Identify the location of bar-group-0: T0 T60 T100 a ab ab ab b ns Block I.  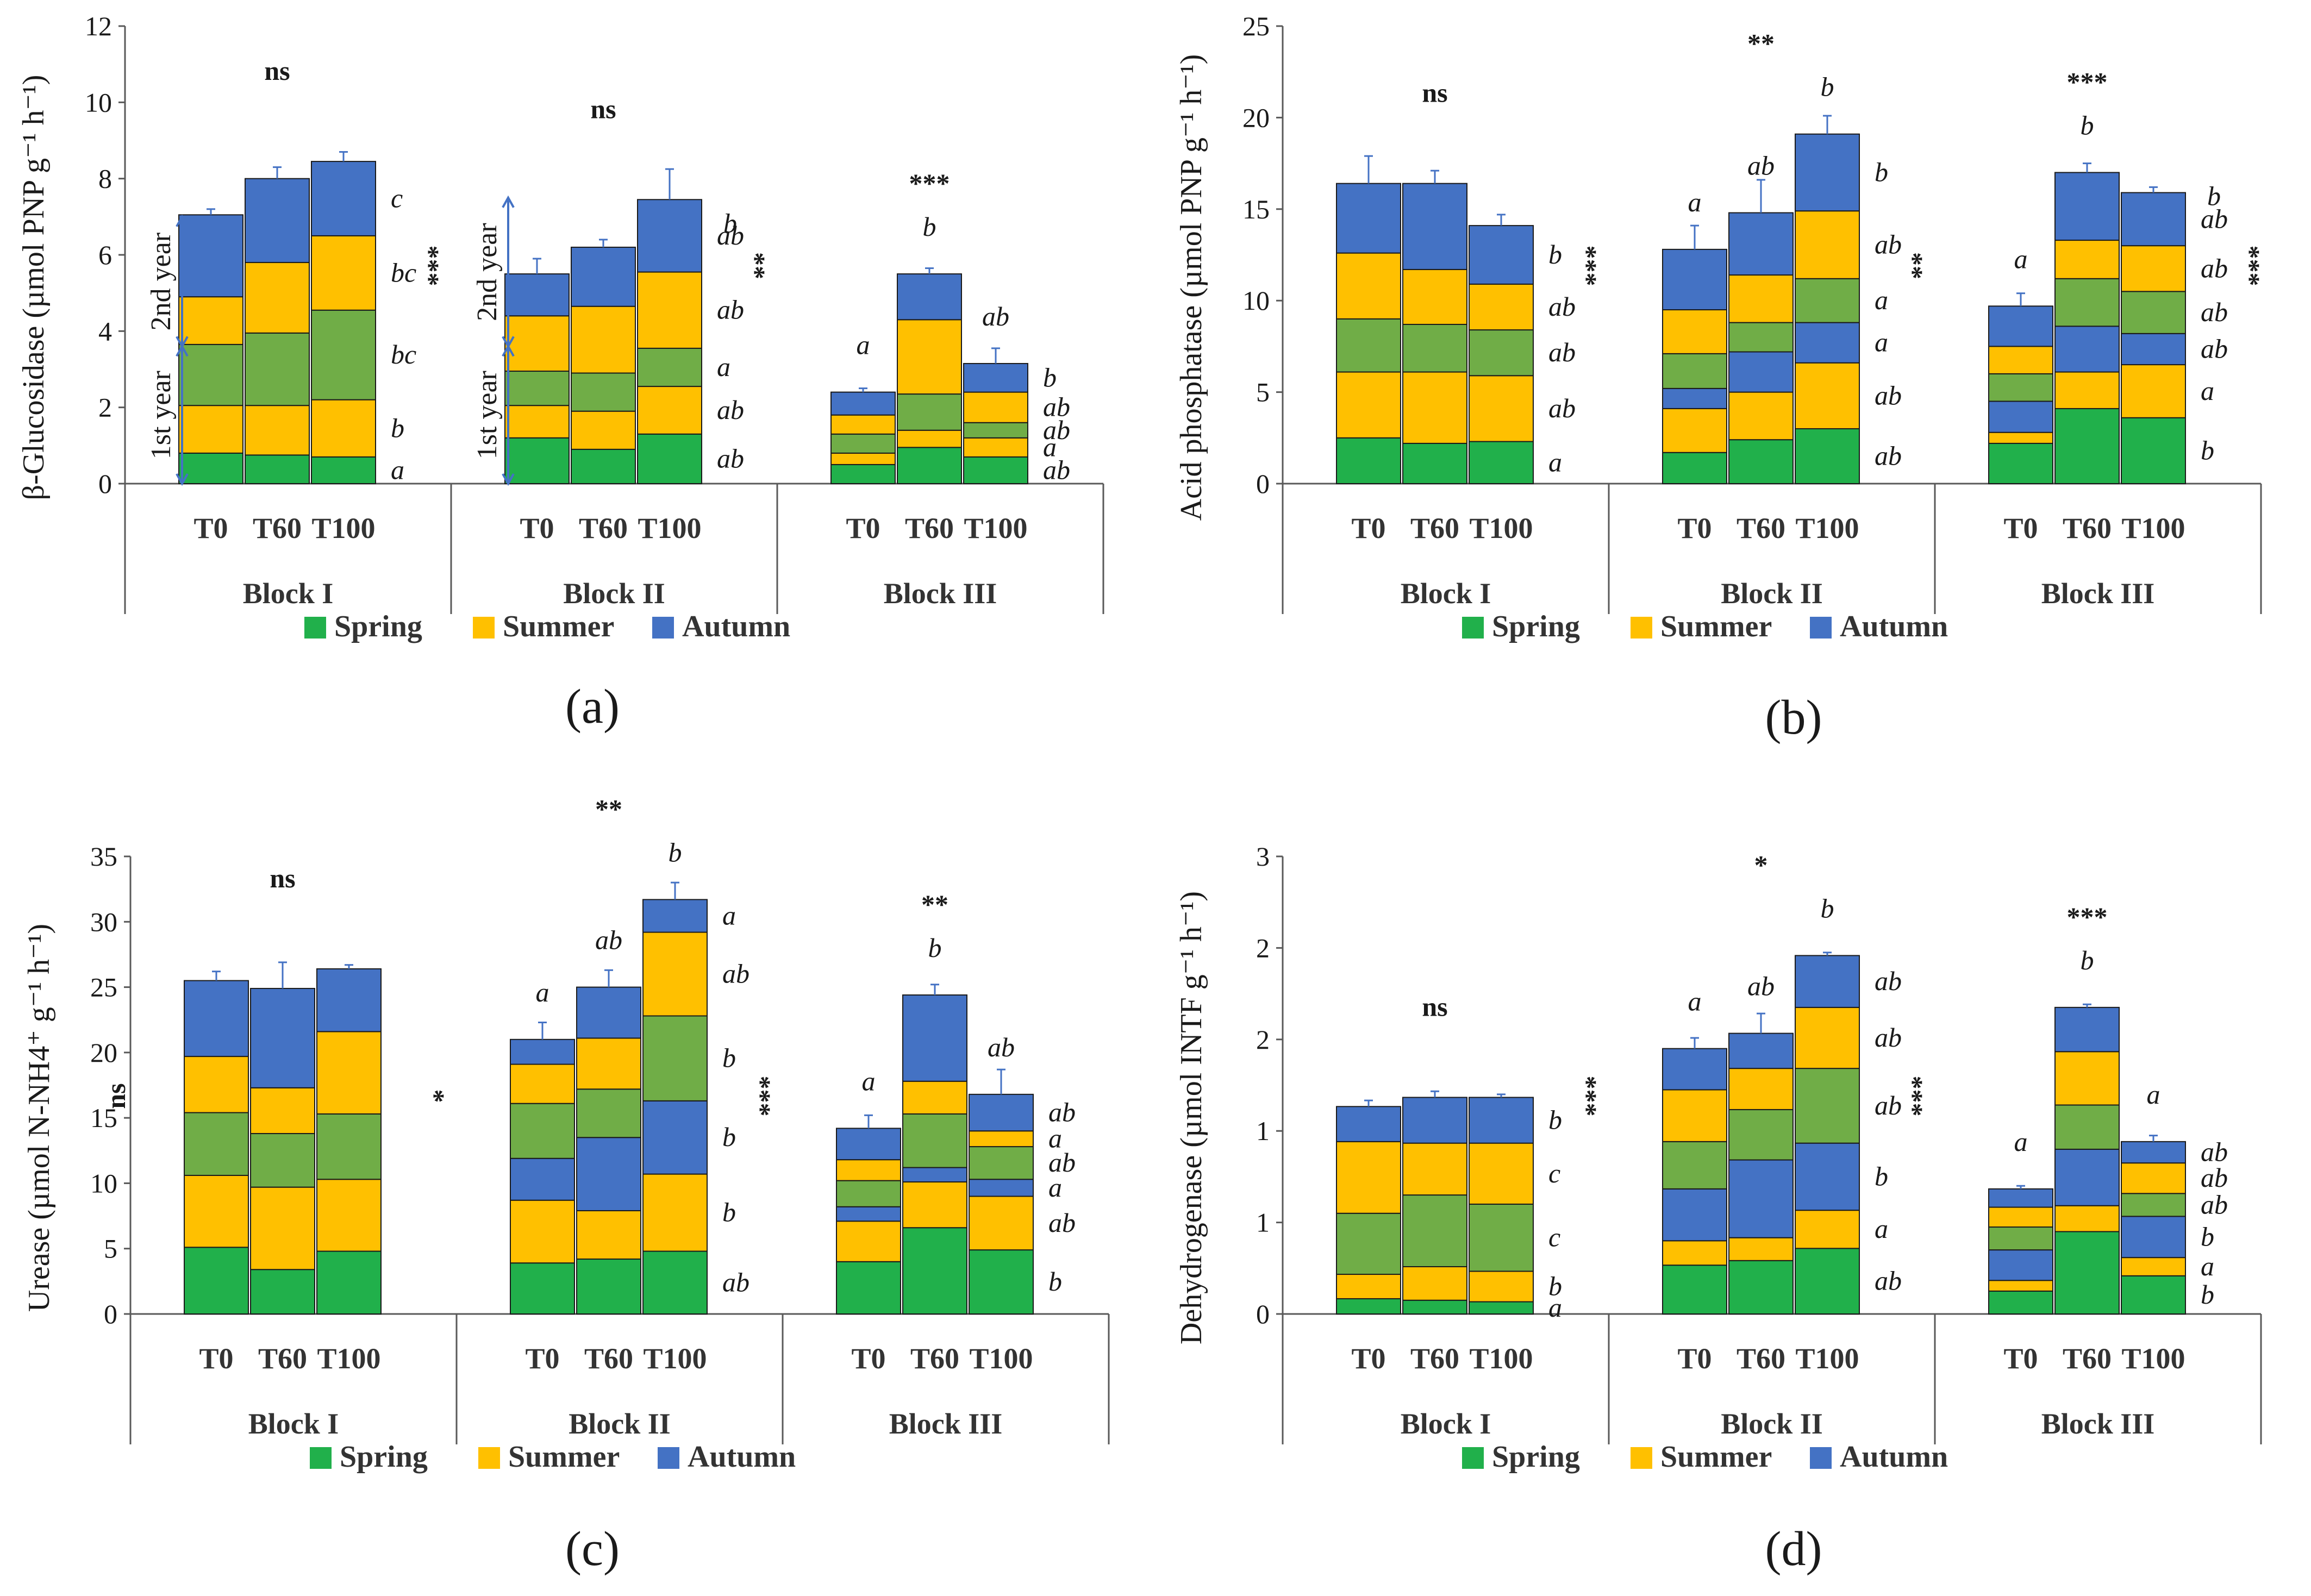
(1456, 344).